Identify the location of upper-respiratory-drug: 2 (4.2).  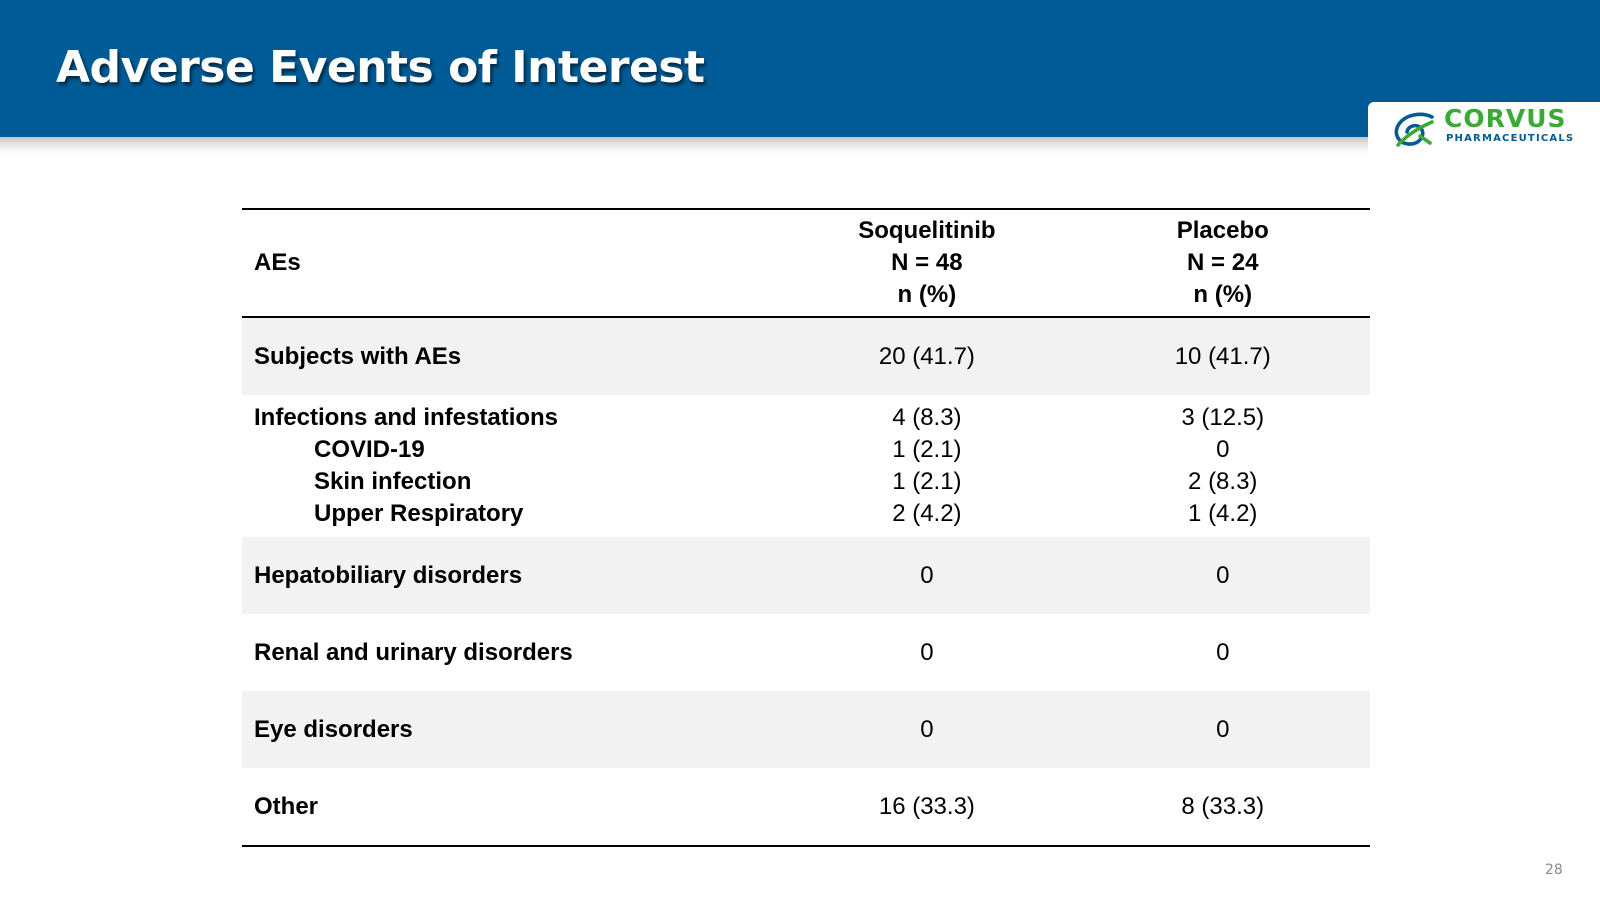
(927, 513).